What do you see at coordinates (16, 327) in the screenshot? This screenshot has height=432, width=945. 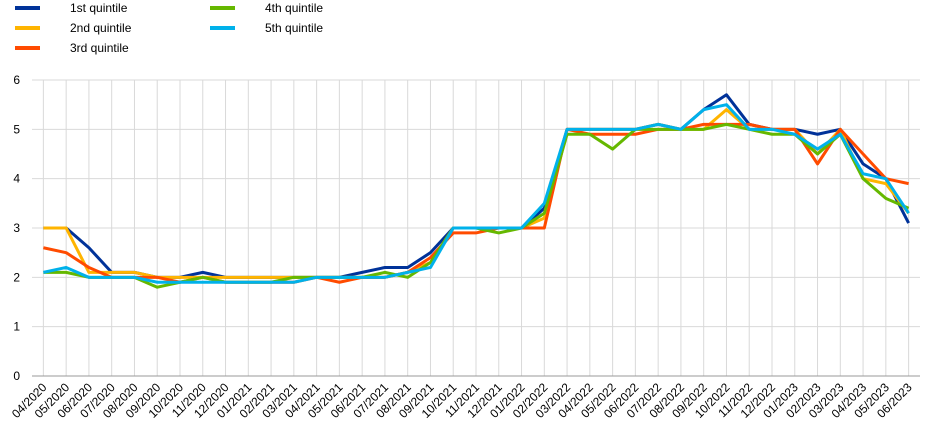 I see `y-tick-label: 1` at bounding box center [16, 327].